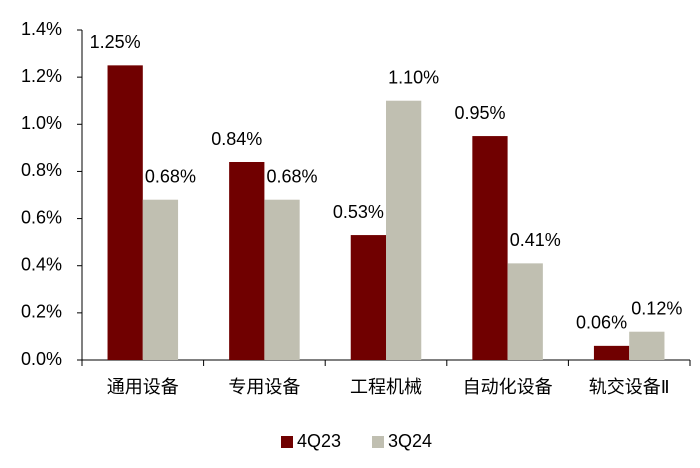  Describe the element at coordinates (508, 387) in the screenshot. I see `x-tick-label: 自动化设备` at that location.